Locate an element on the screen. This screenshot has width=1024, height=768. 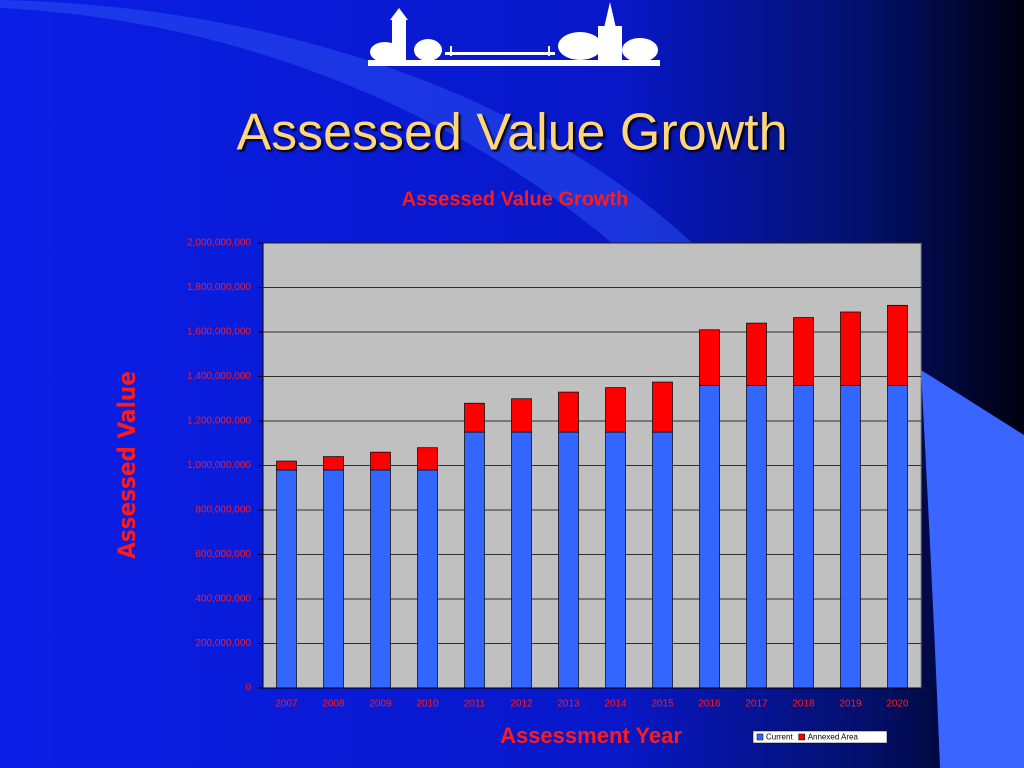
y-axis-title: Assessed Value is located at coordinates (127, 465).